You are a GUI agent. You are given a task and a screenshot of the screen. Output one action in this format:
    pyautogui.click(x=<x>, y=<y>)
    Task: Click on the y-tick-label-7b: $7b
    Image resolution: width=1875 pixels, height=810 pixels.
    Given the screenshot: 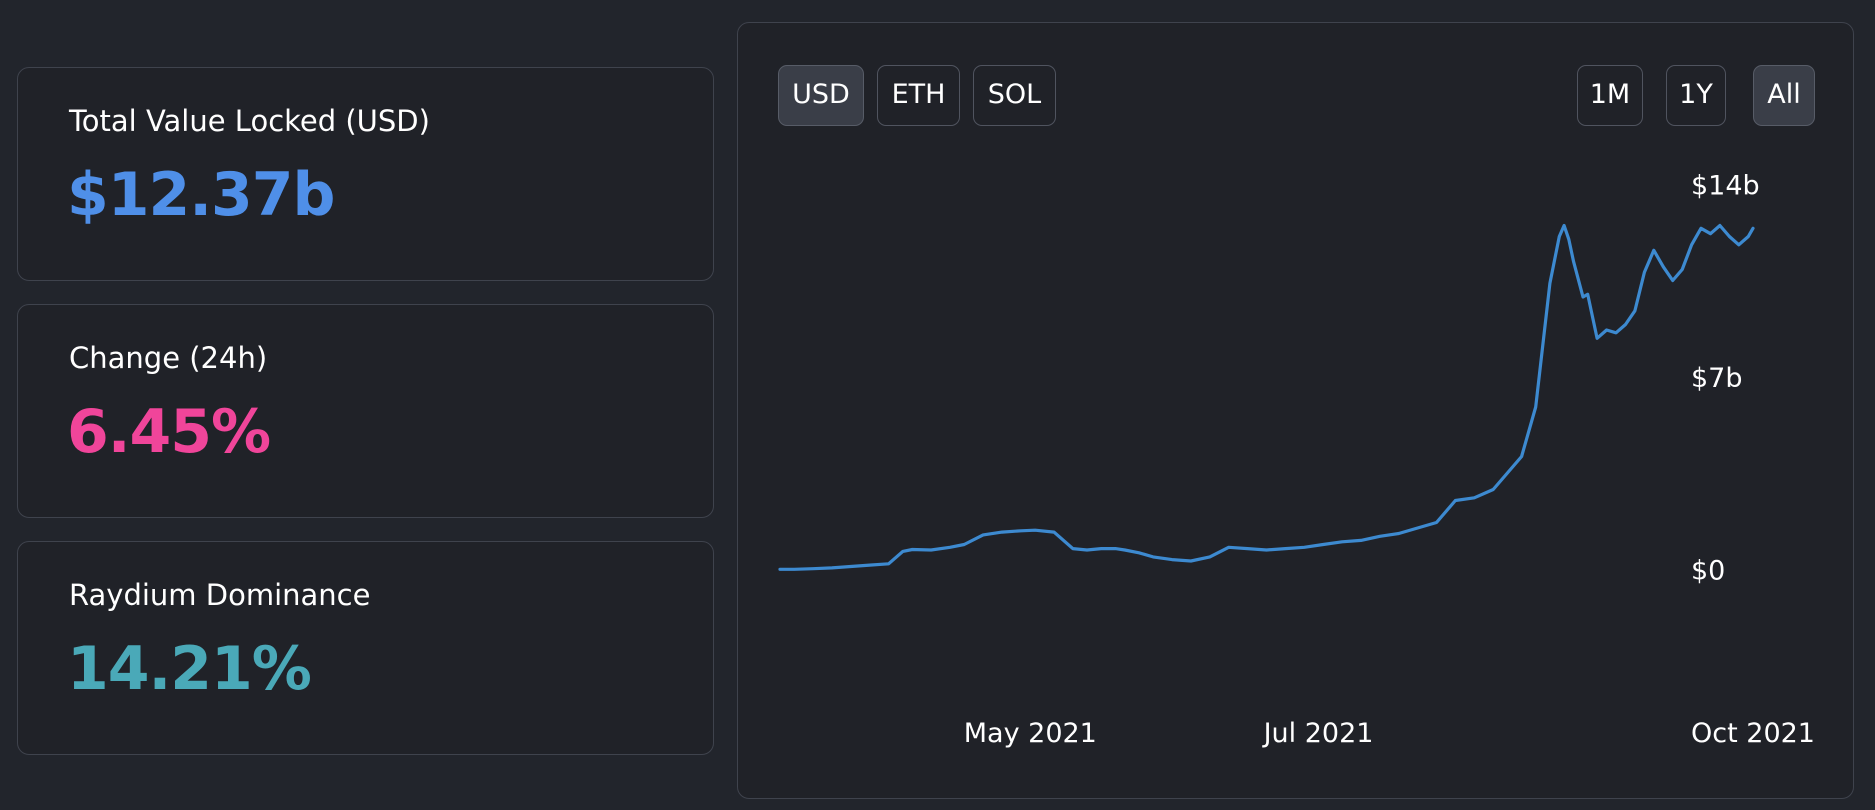 What is the action you would take?
    pyautogui.click(x=1717, y=378)
    